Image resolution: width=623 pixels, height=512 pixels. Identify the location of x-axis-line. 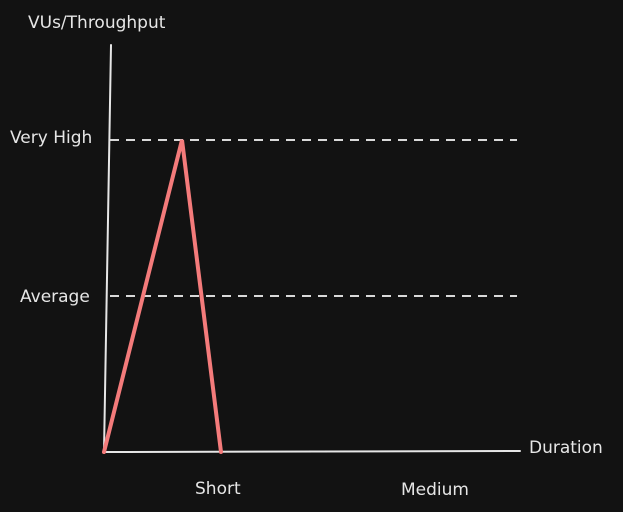
(312, 451).